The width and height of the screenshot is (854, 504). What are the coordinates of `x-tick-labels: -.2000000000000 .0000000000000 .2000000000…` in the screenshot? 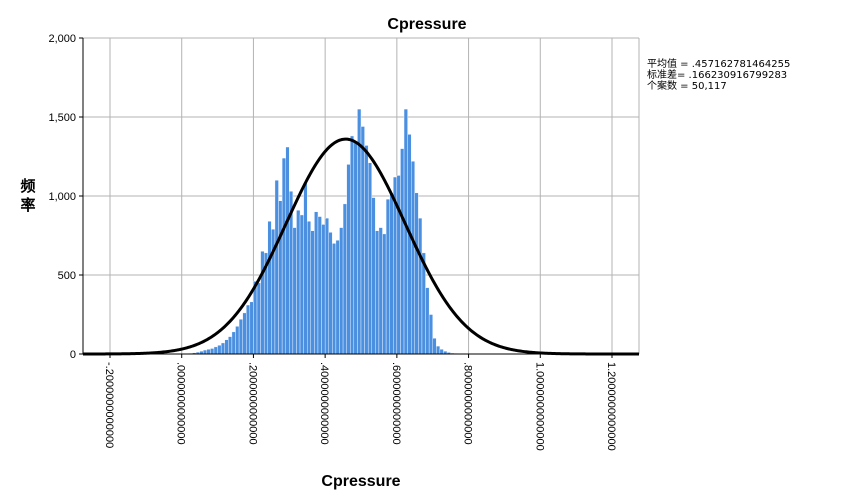 It's located at (360, 402).